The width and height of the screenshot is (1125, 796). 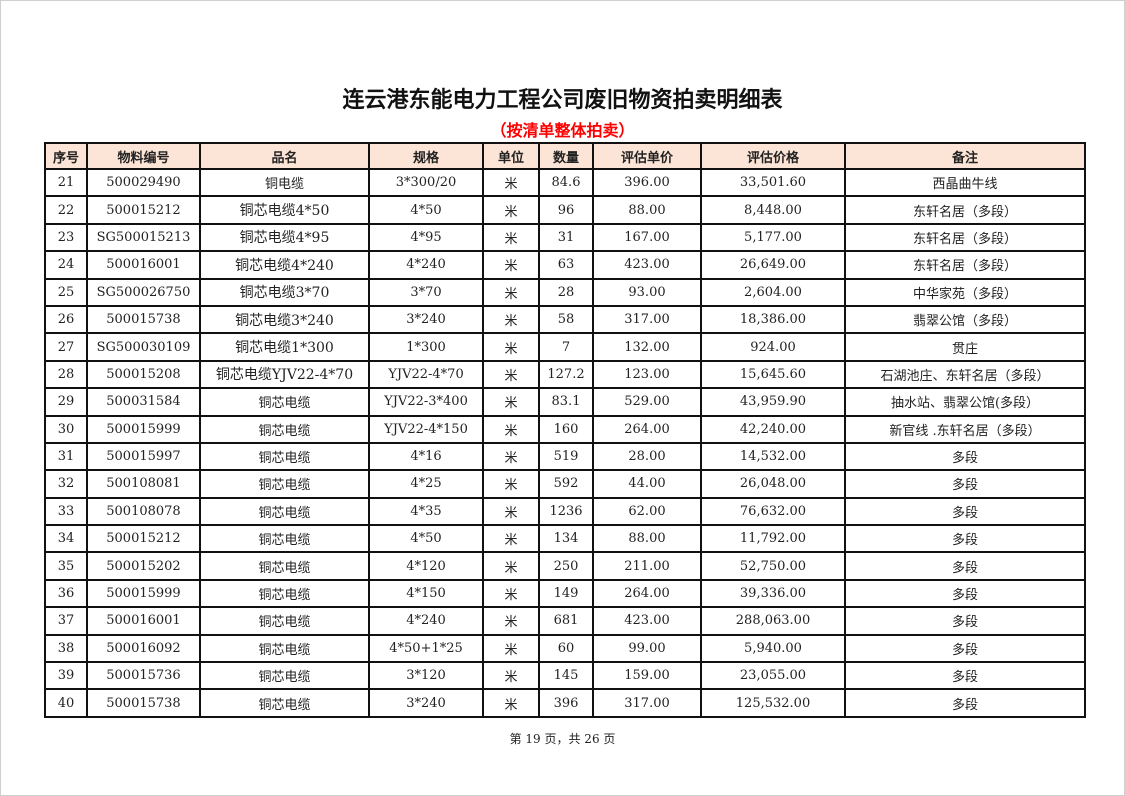 I want to click on cell-remarks: 贯庄, so click(x=965, y=347).